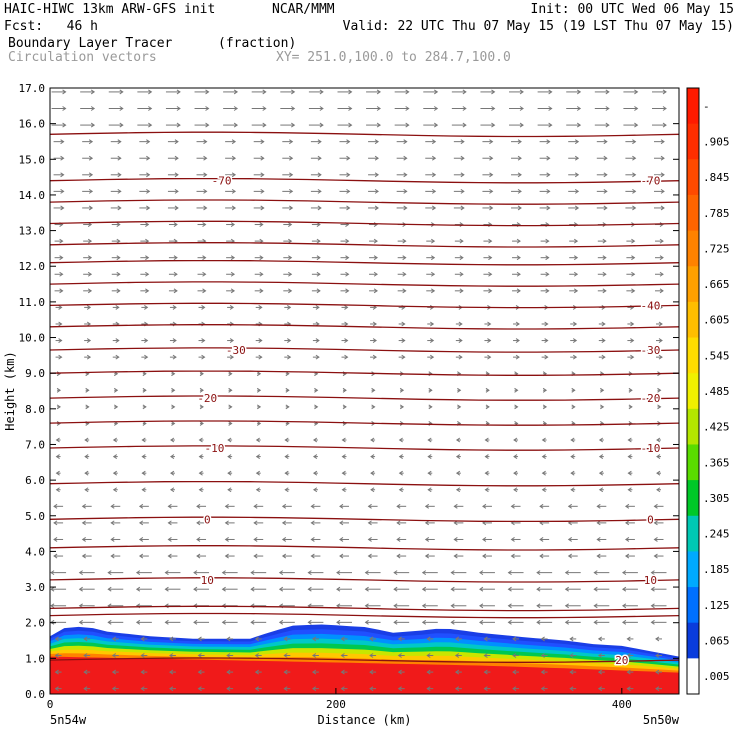 This screenshot has height=740, width=740. What do you see at coordinates (716, 641) in the screenshot?
I see `colorbar-label: .065` at bounding box center [716, 641].